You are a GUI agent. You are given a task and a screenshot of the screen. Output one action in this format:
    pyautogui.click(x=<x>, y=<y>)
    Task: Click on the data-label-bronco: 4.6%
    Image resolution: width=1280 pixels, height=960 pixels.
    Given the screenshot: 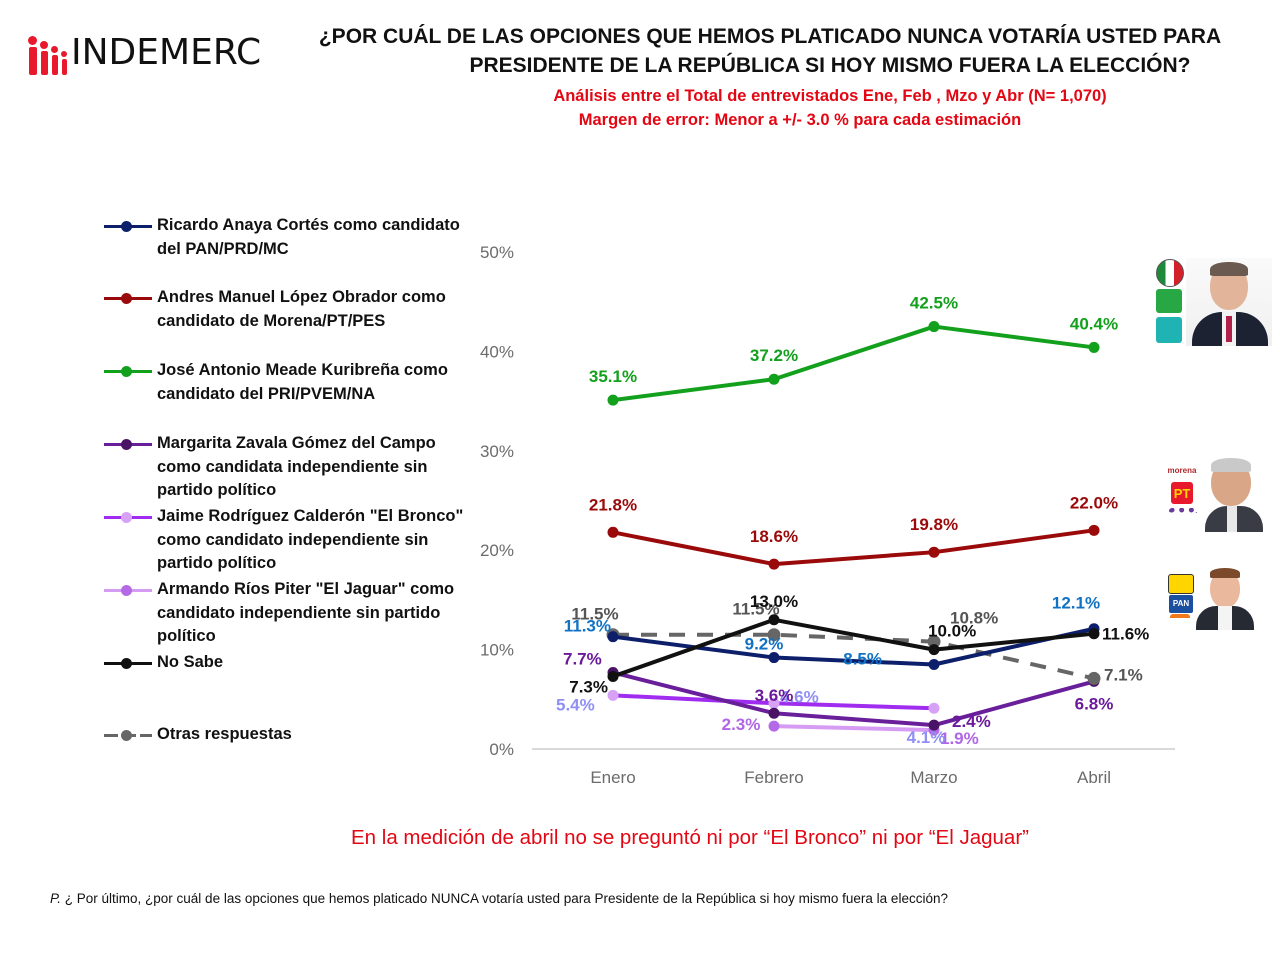 What is the action you would take?
    pyautogui.click(x=799, y=696)
    